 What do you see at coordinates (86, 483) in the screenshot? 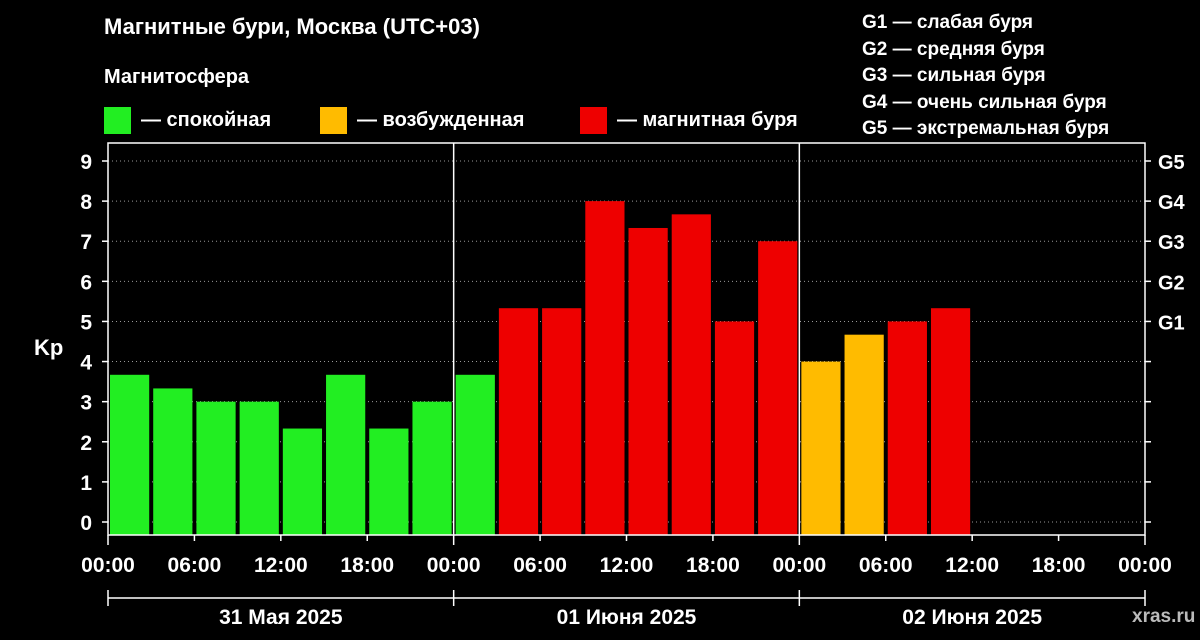
I see `y-tick-label-1: 1` at bounding box center [86, 483].